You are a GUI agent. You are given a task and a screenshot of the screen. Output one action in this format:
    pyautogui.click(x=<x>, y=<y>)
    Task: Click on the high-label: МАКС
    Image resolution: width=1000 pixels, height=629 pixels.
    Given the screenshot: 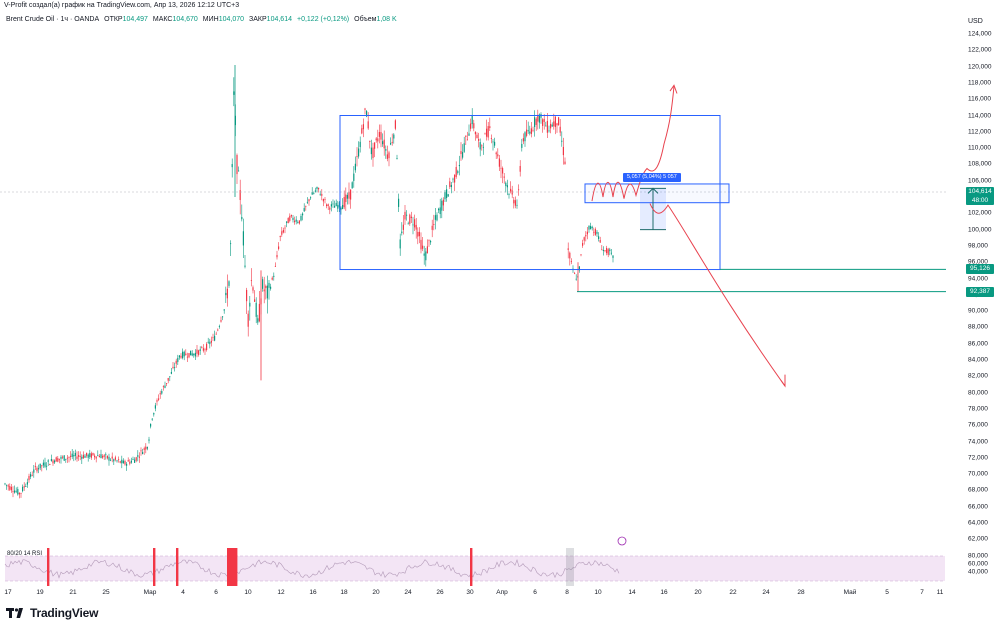 What is the action you would take?
    pyautogui.click(x=162, y=19)
    